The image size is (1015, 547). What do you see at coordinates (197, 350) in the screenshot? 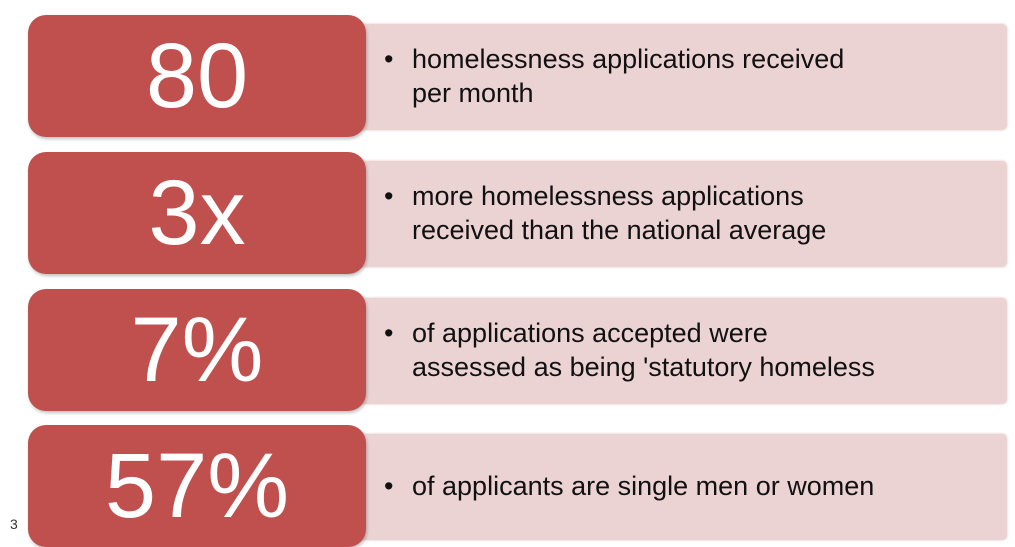
I see `figure-box: 7%` at bounding box center [197, 350].